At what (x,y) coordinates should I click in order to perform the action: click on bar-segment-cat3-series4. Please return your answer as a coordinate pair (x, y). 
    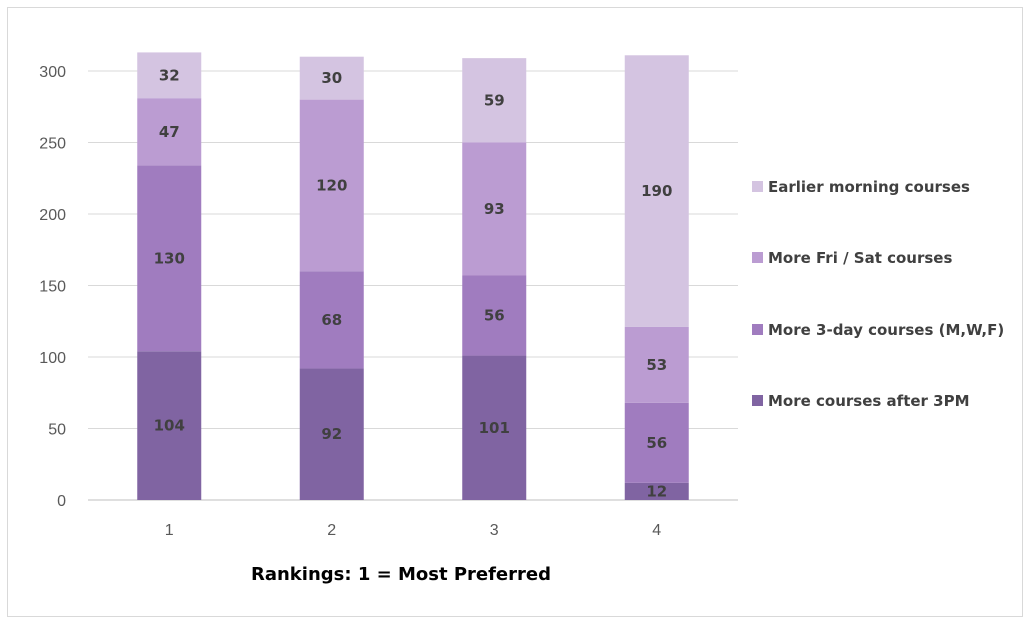
    Looking at the image, I should click on (494, 100).